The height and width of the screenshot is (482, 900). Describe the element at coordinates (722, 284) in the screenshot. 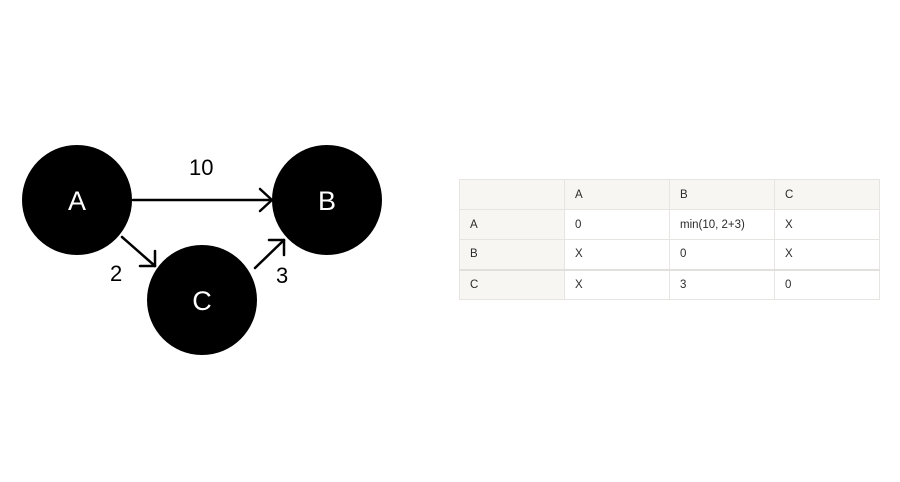

I see `table-cell: 3` at that location.